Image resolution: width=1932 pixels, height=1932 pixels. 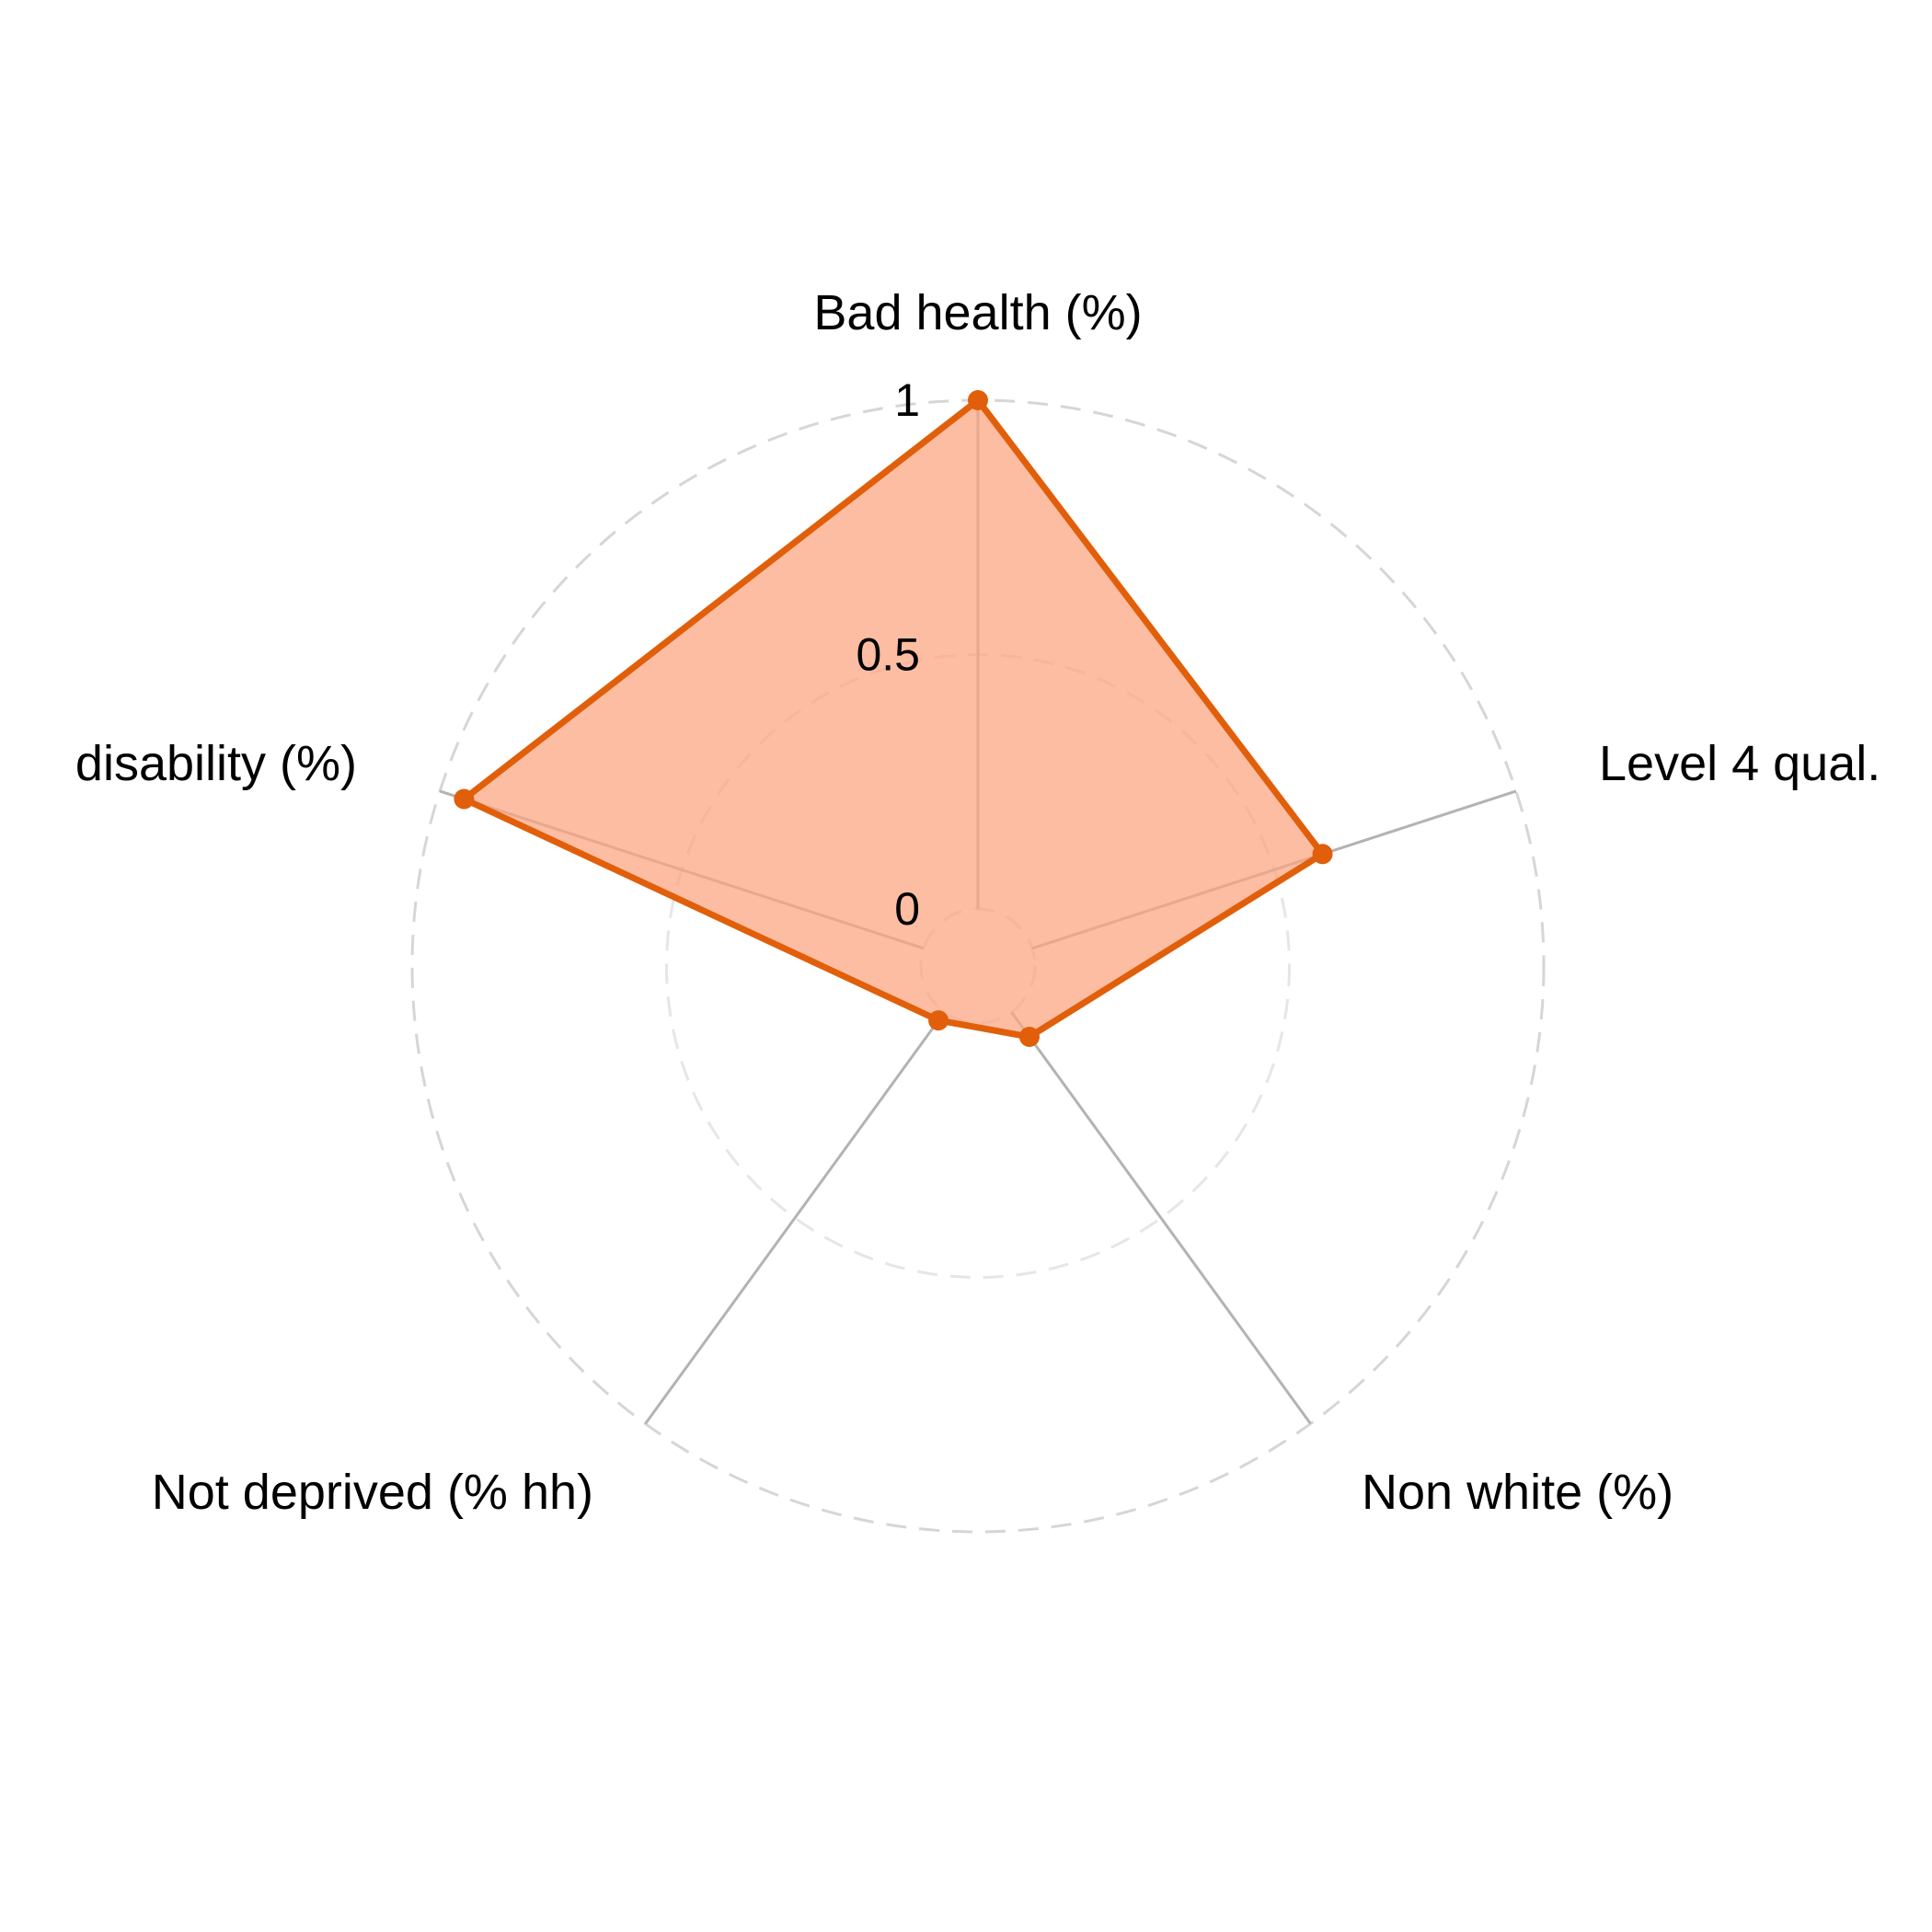 I want to click on axis-label-non-white: Non white (%), so click(x=1517, y=1492).